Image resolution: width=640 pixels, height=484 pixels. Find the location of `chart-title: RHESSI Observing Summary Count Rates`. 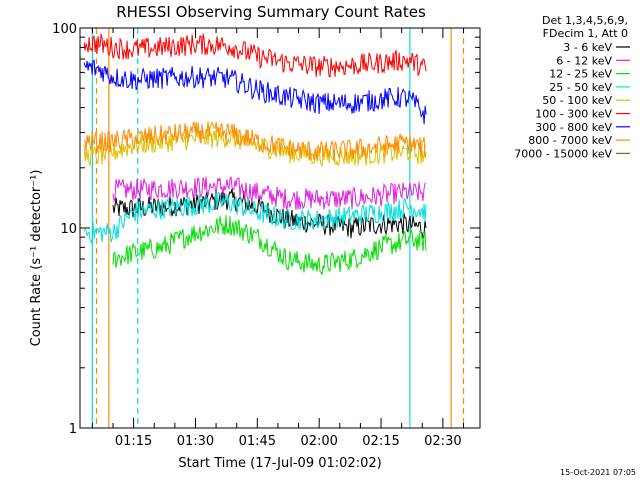

chart-title: RHESSI Observing Summary Count Rates is located at coordinates (271, 12).